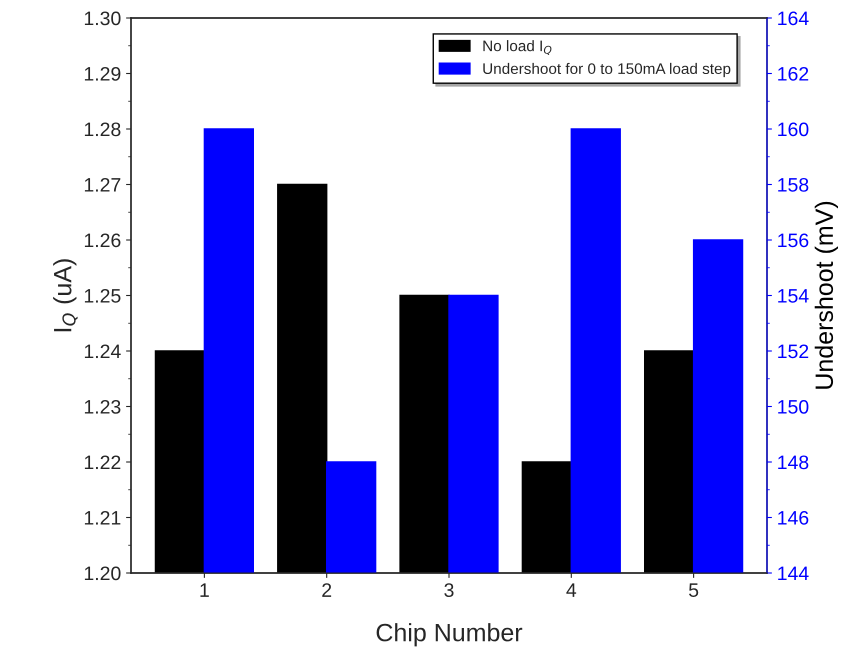 The width and height of the screenshot is (858, 661). What do you see at coordinates (826, 295) in the screenshot?
I see `y2-axis-title: Undershoot (mV)` at bounding box center [826, 295].